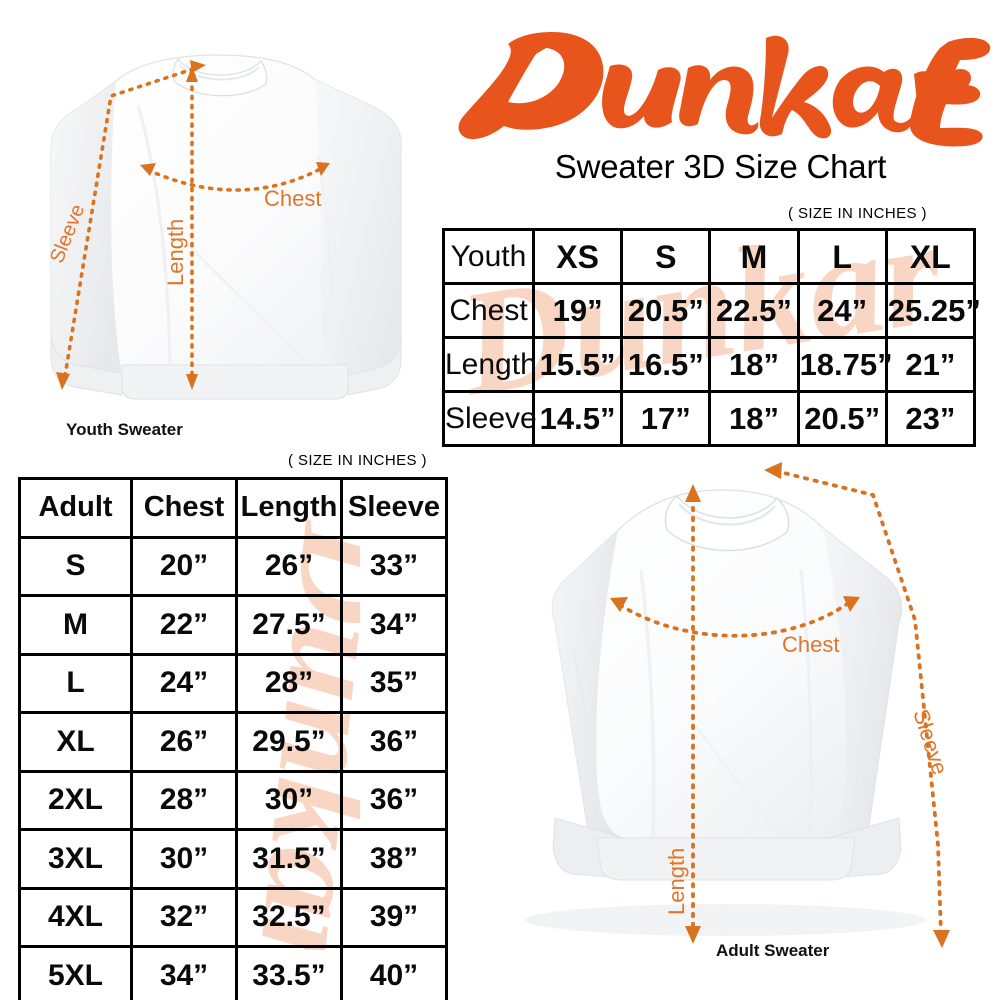 The width and height of the screenshot is (1000, 1000). I want to click on youth-length-l: 18.75”, so click(844, 364).